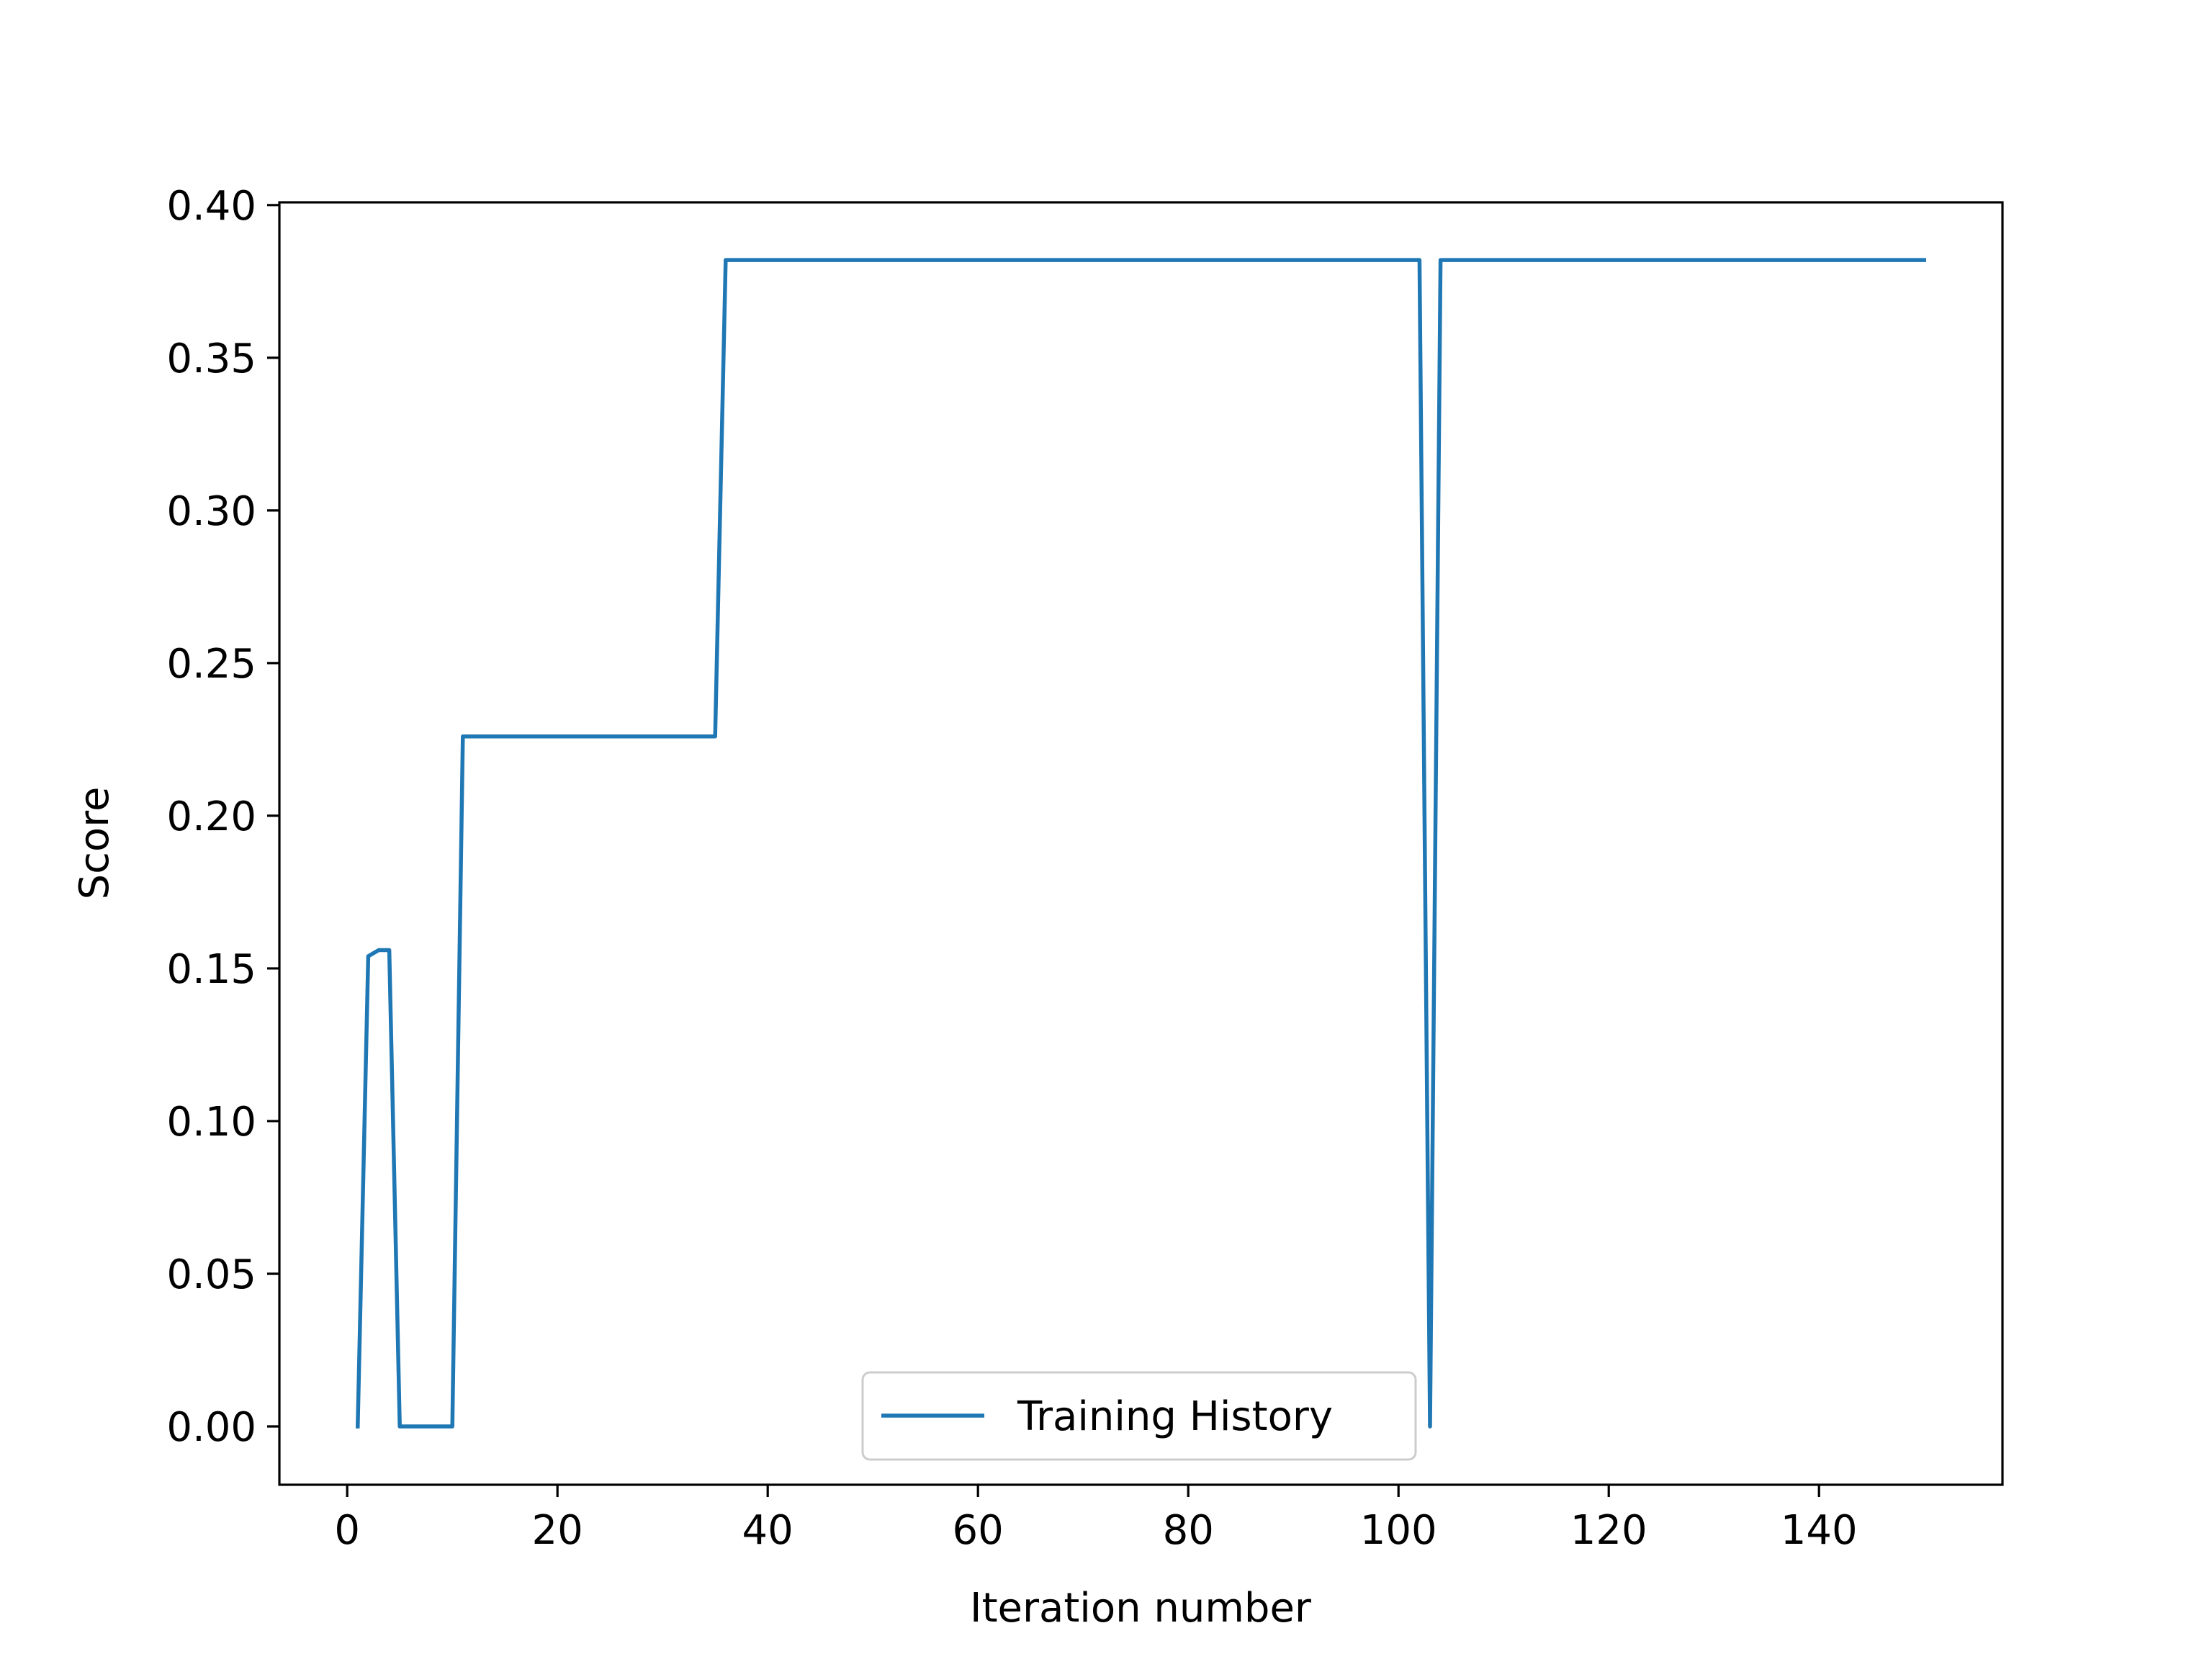 This screenshot has height=1659, width=2212. I want to click on legend: Training History, so click(1139, 1416).